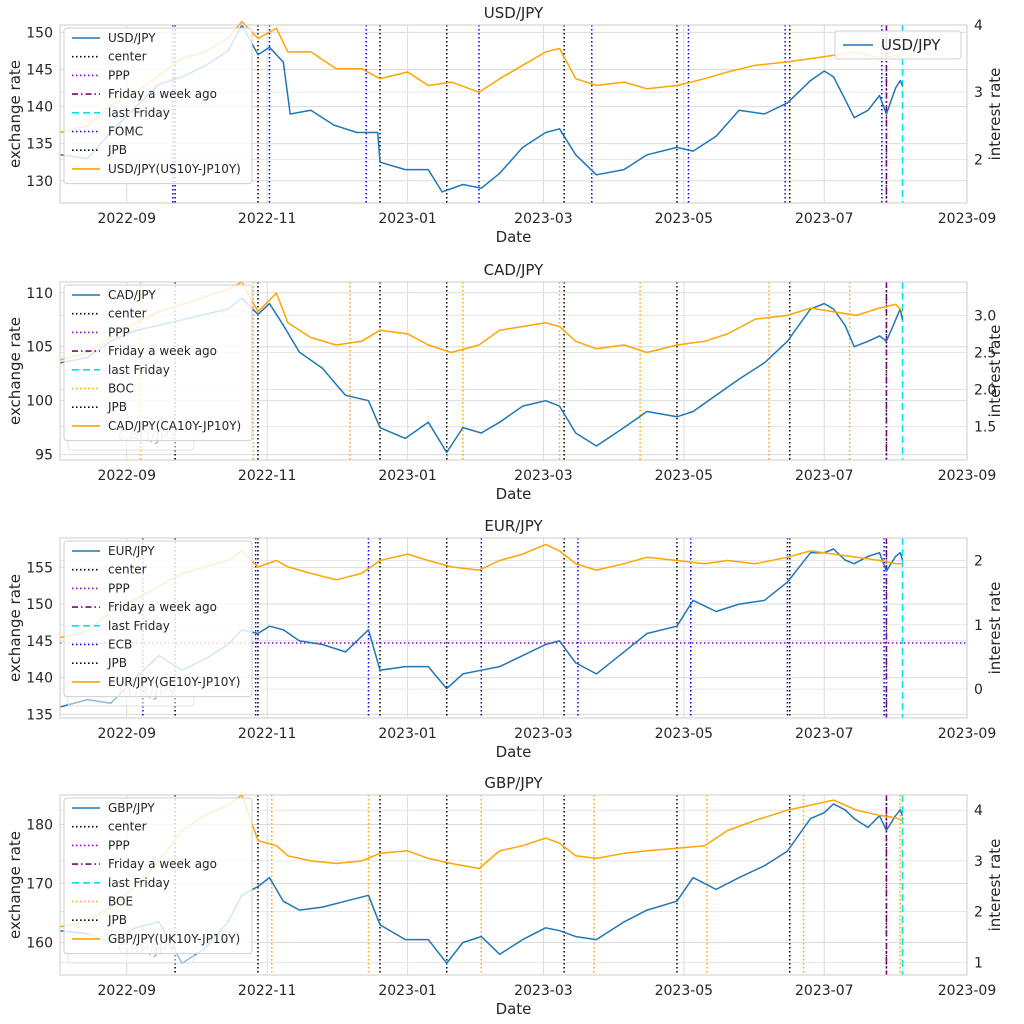  What do you see at coordinates (513, 526) in the screenshot?
I see `chart-title: EUR/JPY` at bounding box center [513, 526].